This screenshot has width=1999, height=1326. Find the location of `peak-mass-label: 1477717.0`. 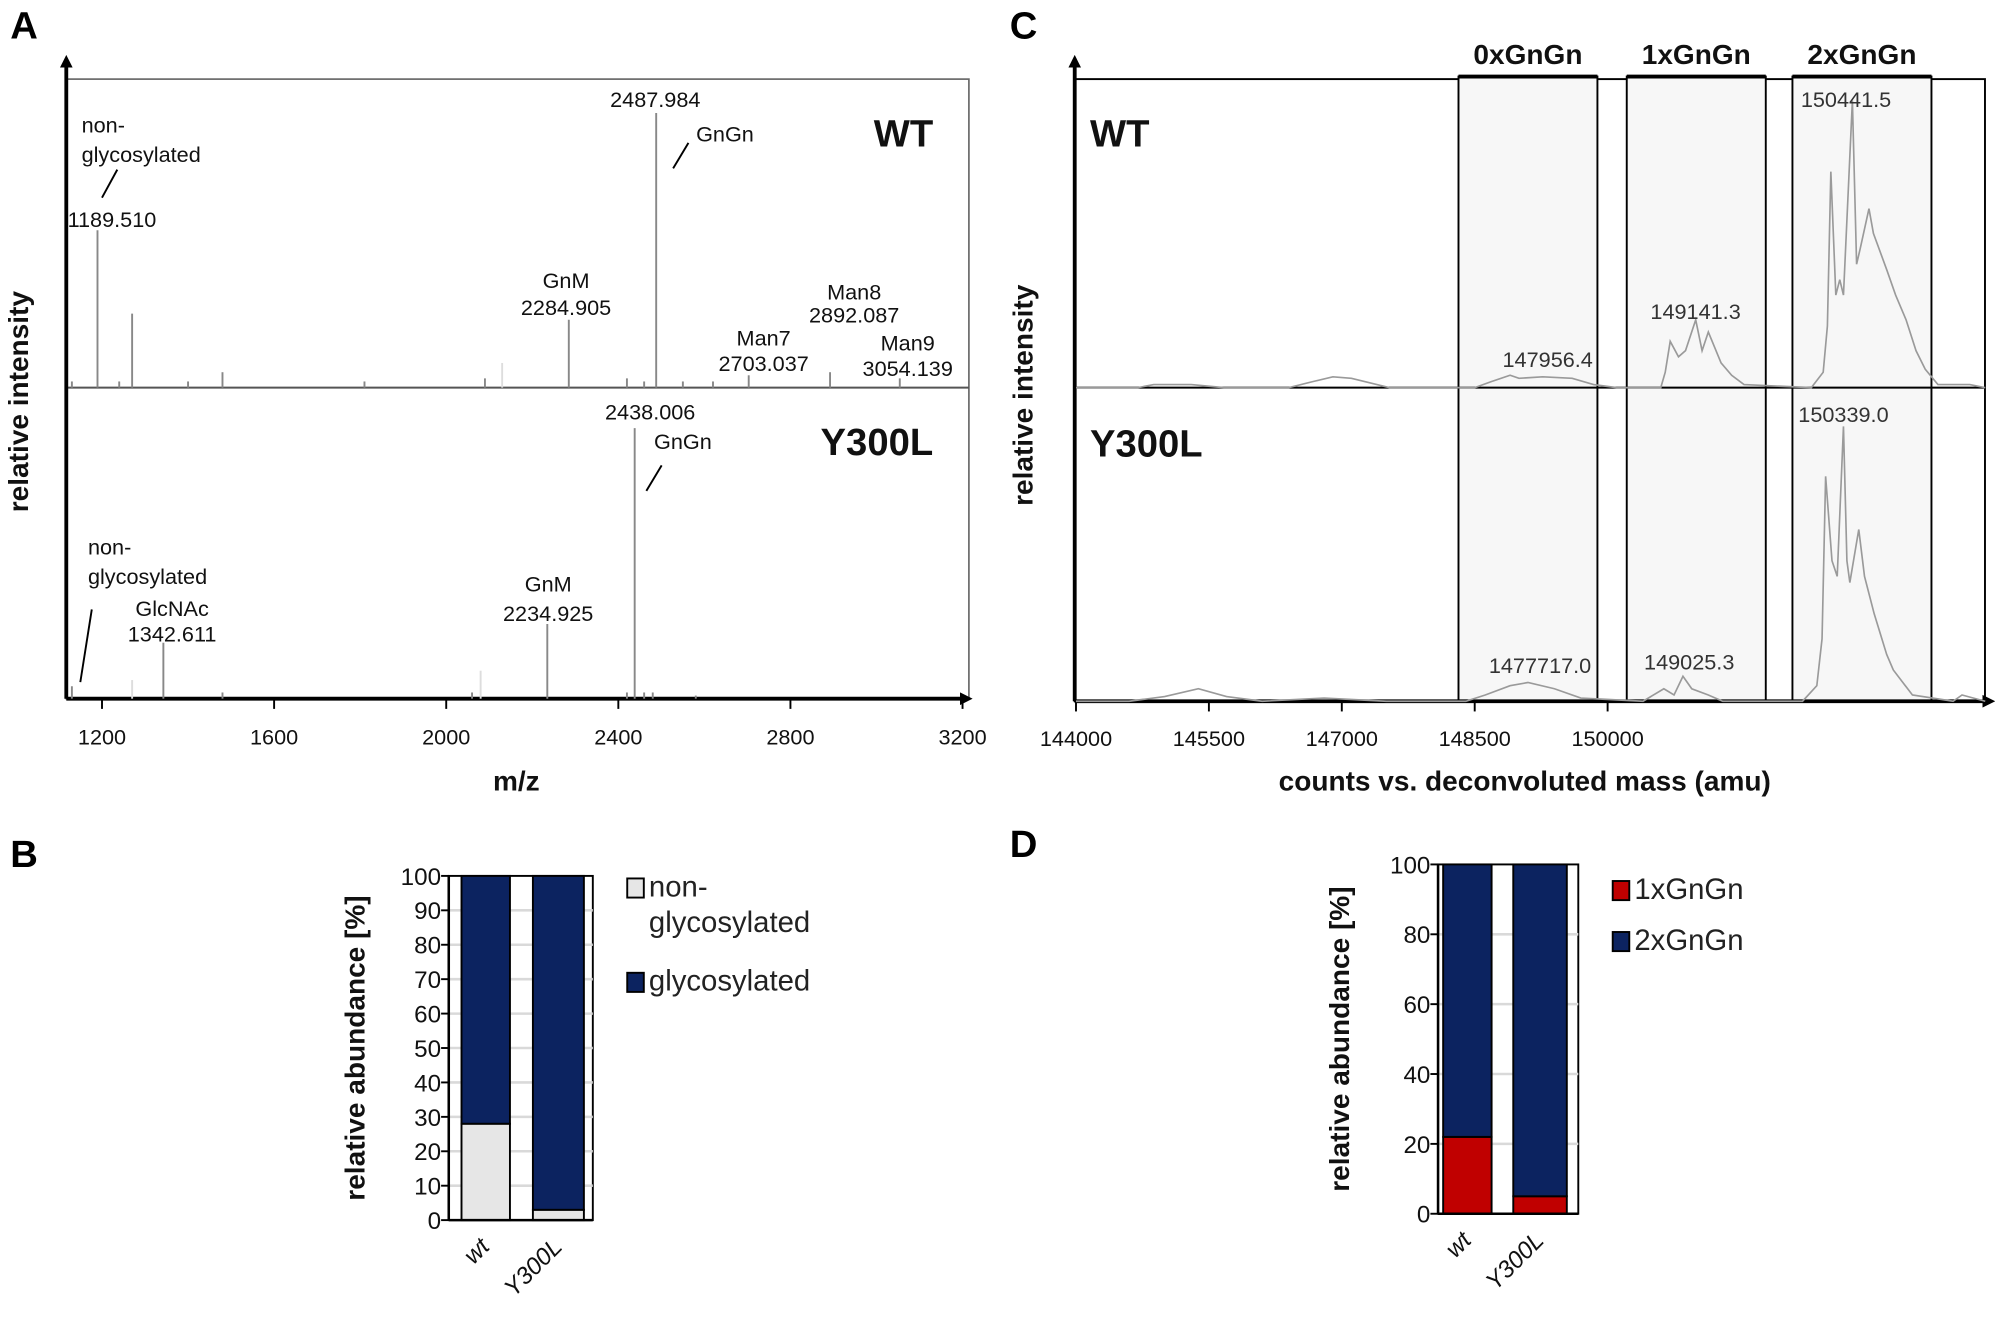

peak-mass-label: 1477717.0 is located at coordinates (1540, 665).